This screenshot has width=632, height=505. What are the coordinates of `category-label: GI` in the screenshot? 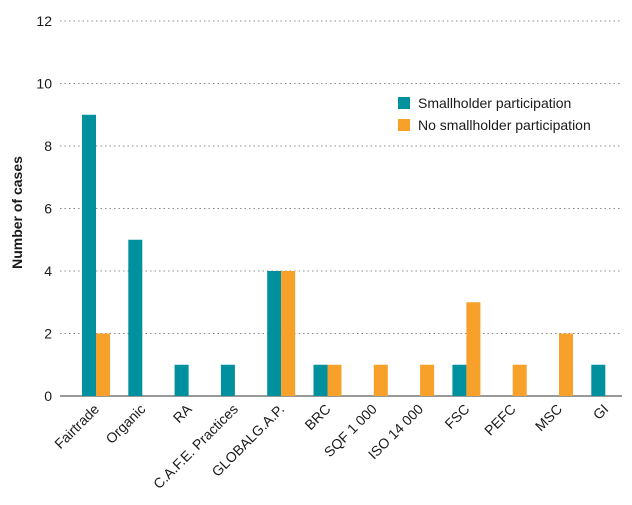 It's located at (601, 412).